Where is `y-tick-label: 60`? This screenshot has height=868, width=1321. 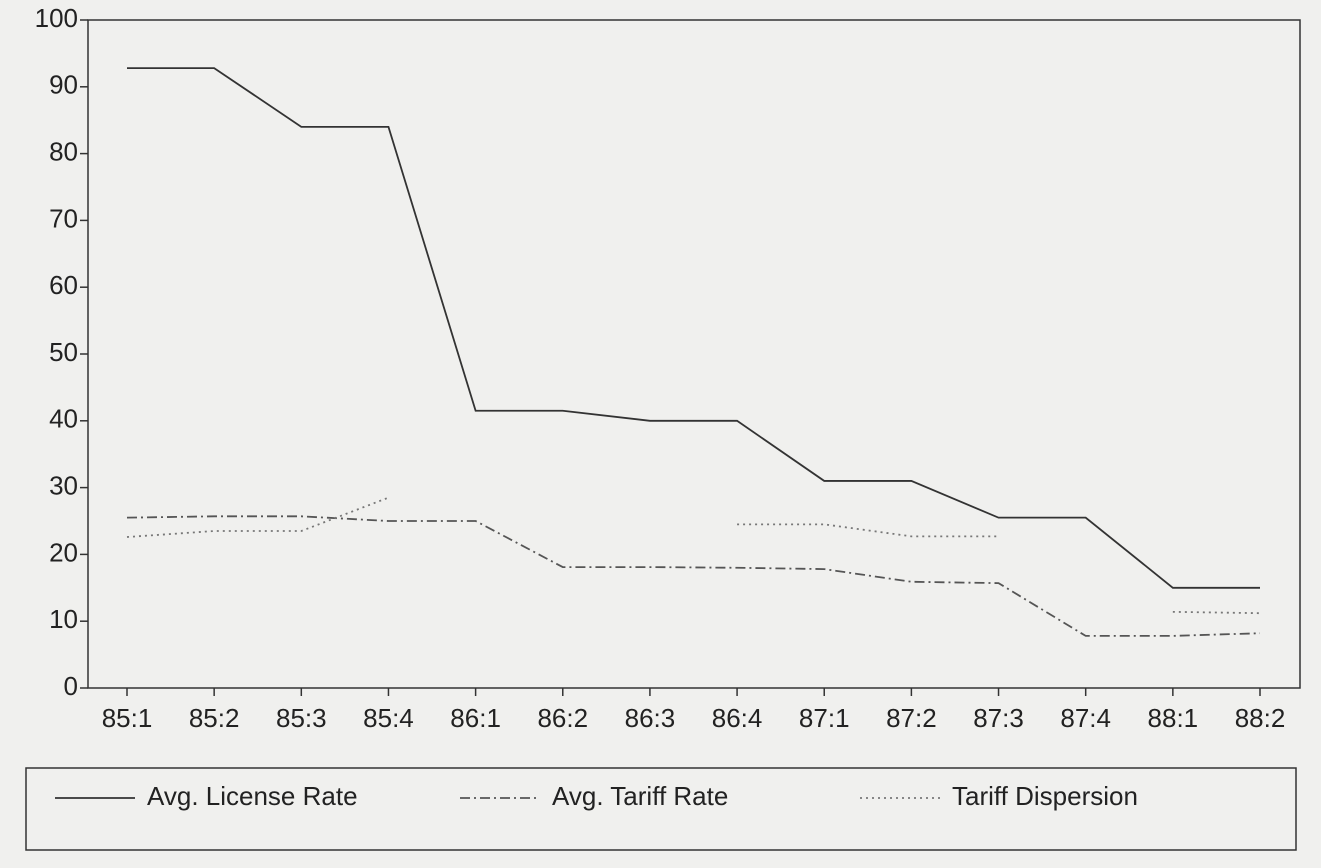
y-tick-label: 60 is located at coordinates (63, 285).